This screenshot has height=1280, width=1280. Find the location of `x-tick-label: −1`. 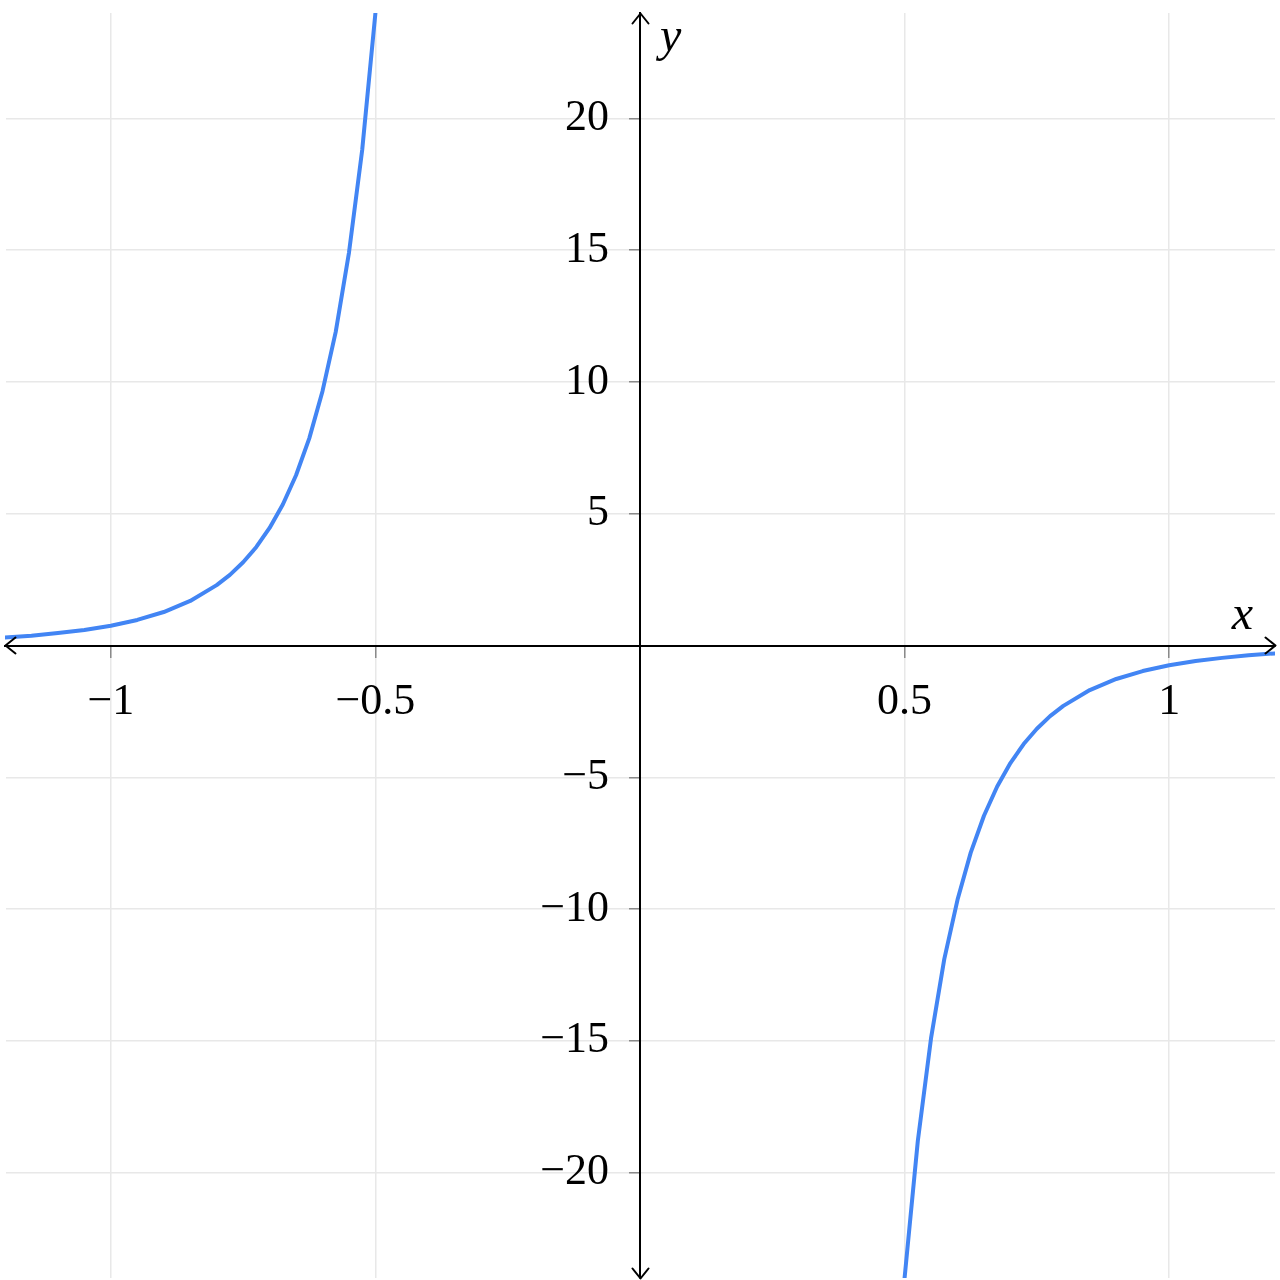

x-tick-label: −1 is located at coordinates (111, 700).